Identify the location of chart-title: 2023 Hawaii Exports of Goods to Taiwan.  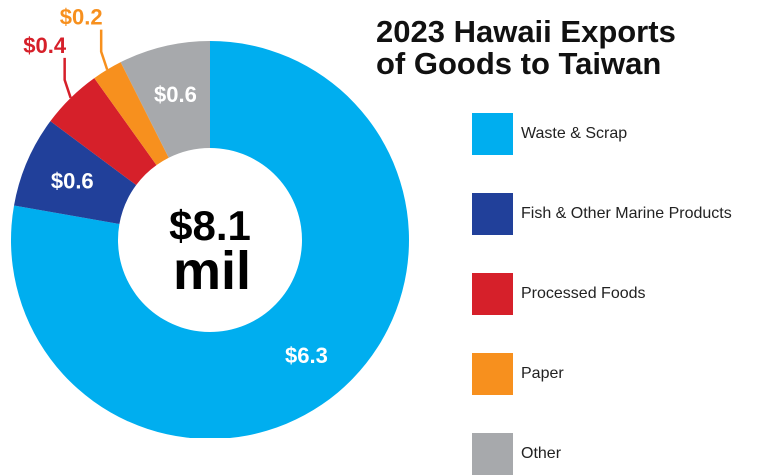
(568, 48).